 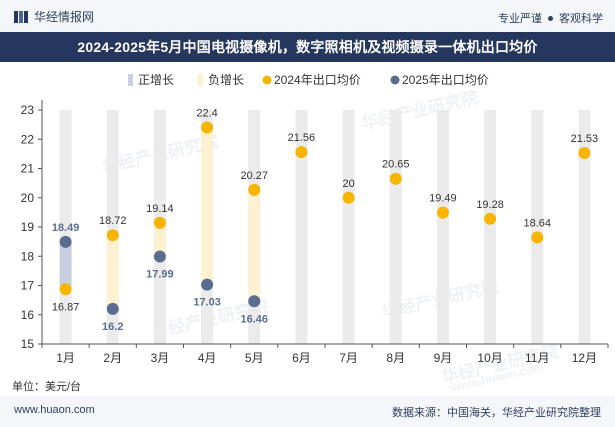 What do you see at coordinates (317, 80) in the screenshot?
I see `legend-label: 2024年出口均价` at bounding box center [317, 80].